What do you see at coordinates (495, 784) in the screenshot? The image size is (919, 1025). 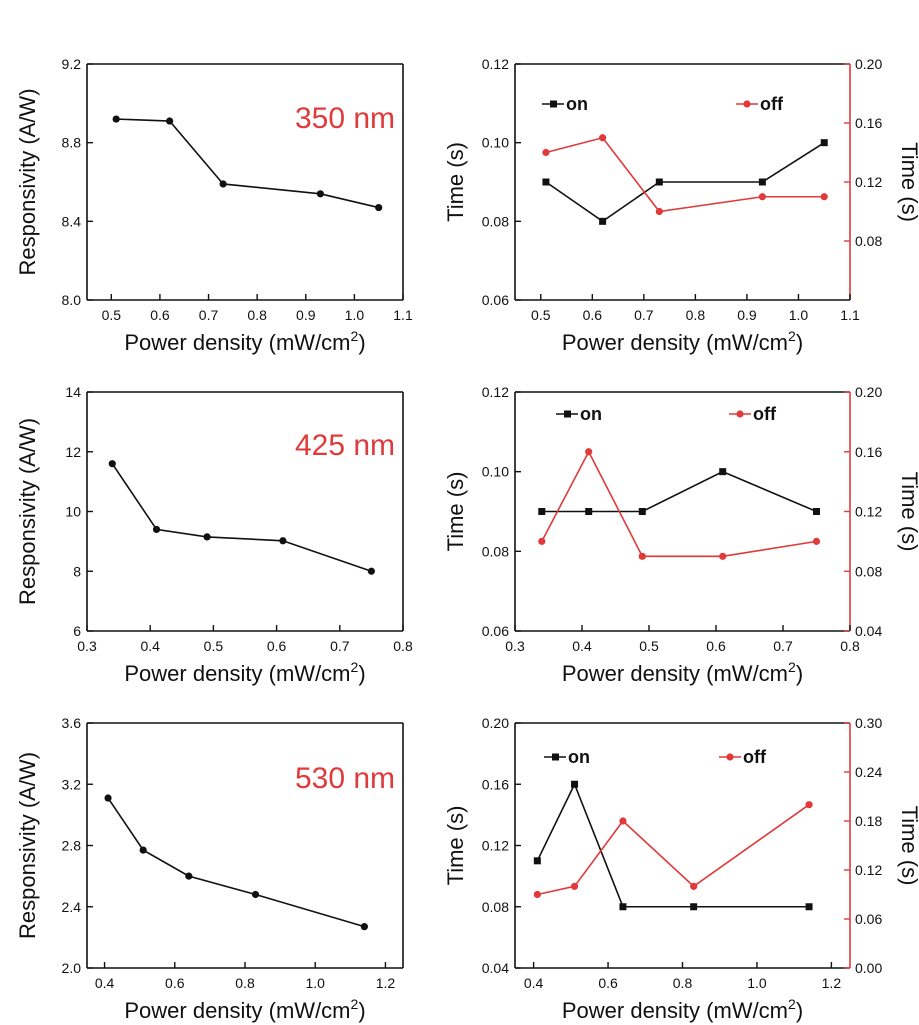 I see `y-tick-label: 0.16` at bounding box center [495, 784].